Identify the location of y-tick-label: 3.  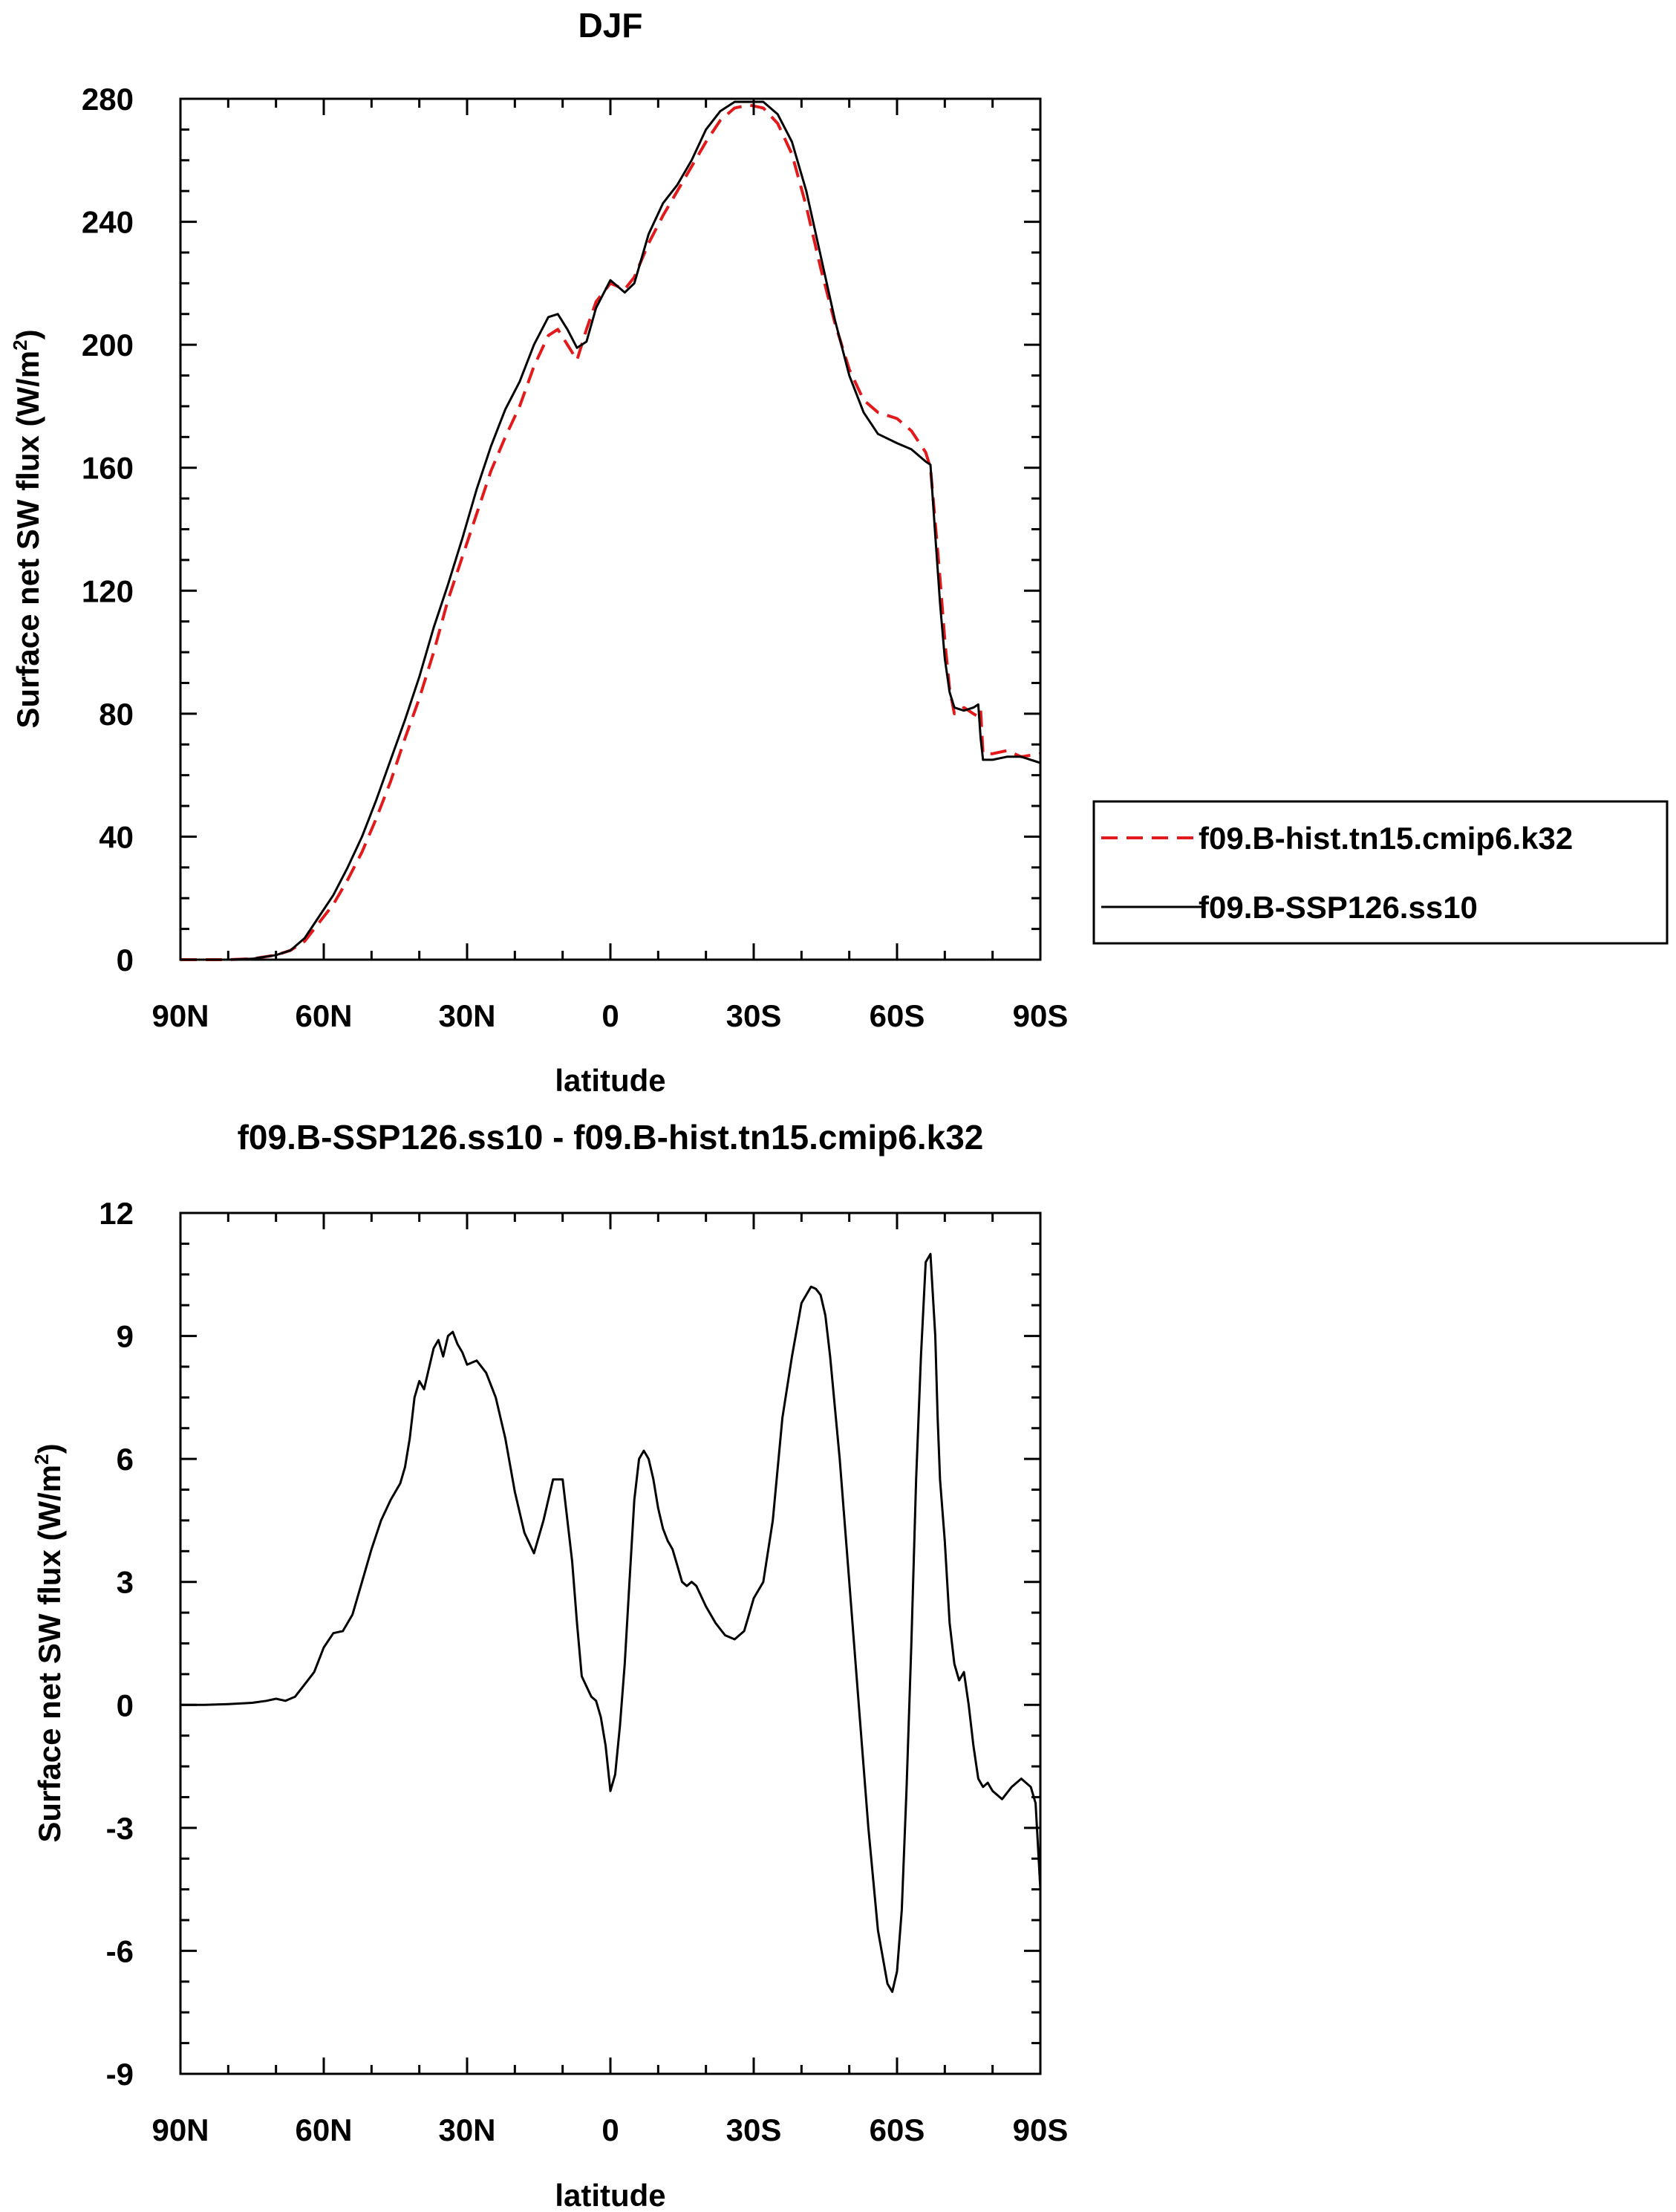
(125, 1582).